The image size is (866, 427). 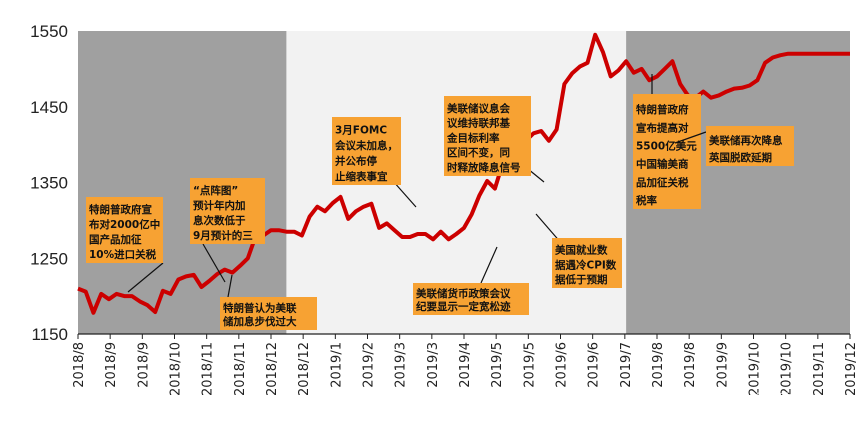 I want to click on watermark-text: @华夏基金, so click(x=775, y=400).